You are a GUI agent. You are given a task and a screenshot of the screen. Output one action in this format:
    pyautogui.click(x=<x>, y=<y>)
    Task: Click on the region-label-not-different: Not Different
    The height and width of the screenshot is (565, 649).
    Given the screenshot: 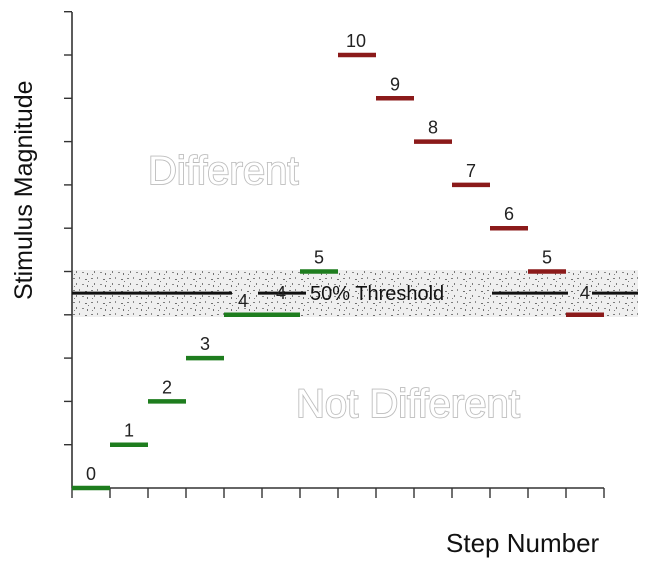 What is the action you would take?
    pyautogui.click(x=408, y=404)
    